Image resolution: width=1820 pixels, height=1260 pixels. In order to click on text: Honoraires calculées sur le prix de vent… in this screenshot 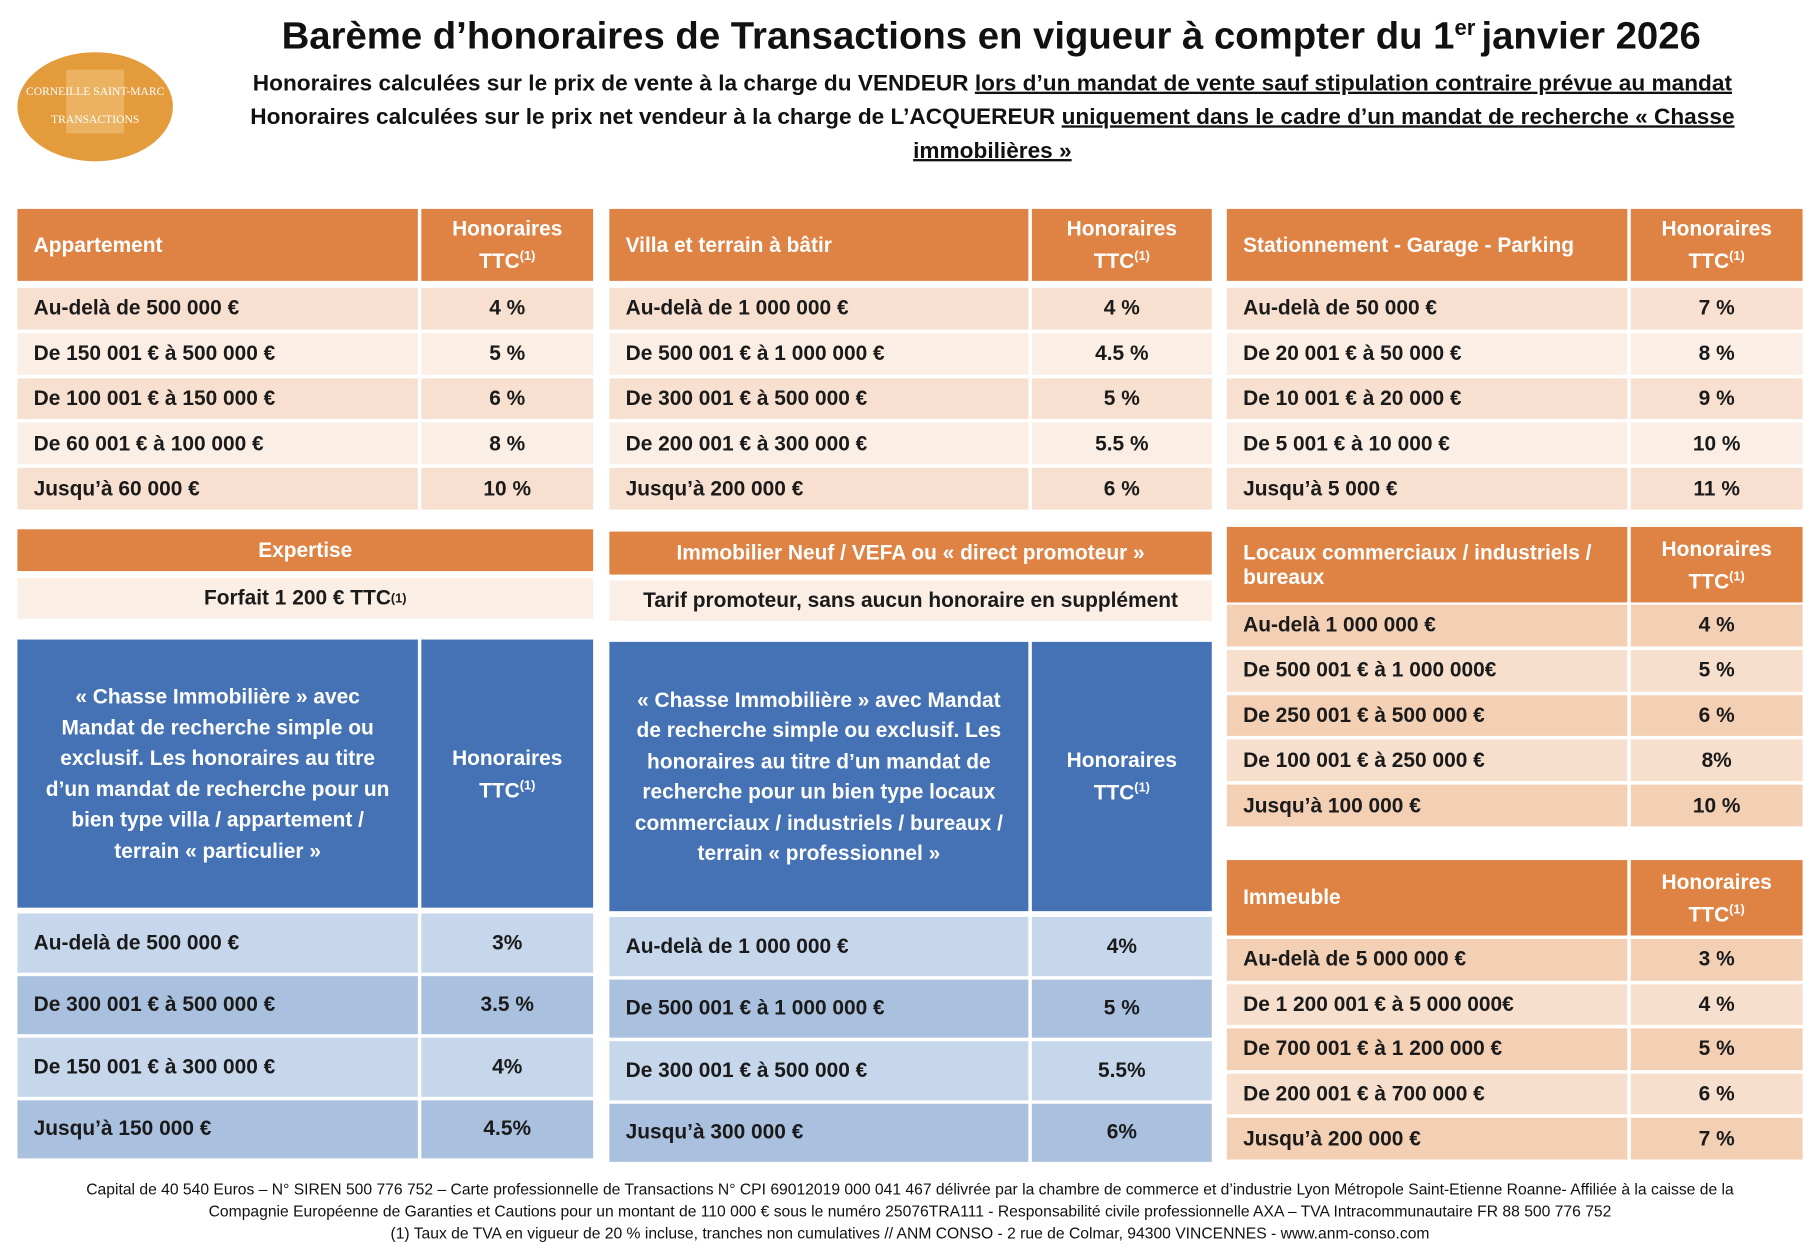, I will do `click(610, 83)`.